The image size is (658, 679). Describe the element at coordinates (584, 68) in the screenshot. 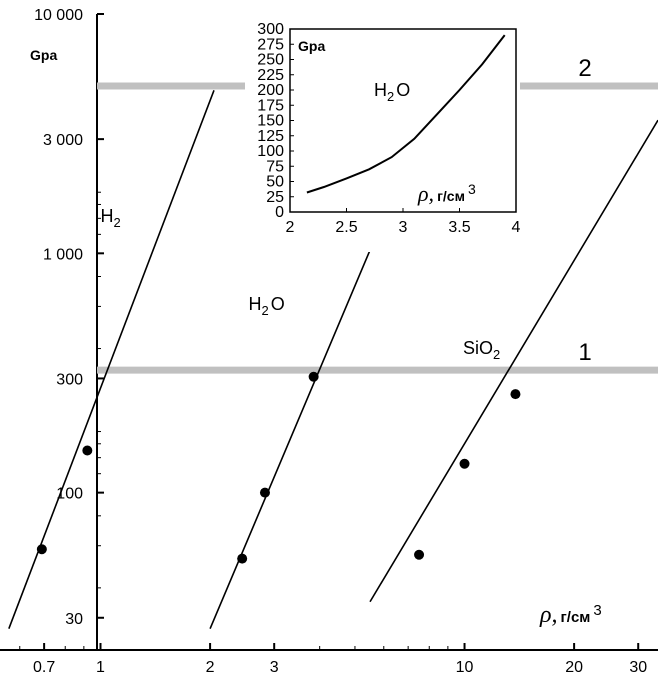

I see `reference-line-label: 2` at that location.